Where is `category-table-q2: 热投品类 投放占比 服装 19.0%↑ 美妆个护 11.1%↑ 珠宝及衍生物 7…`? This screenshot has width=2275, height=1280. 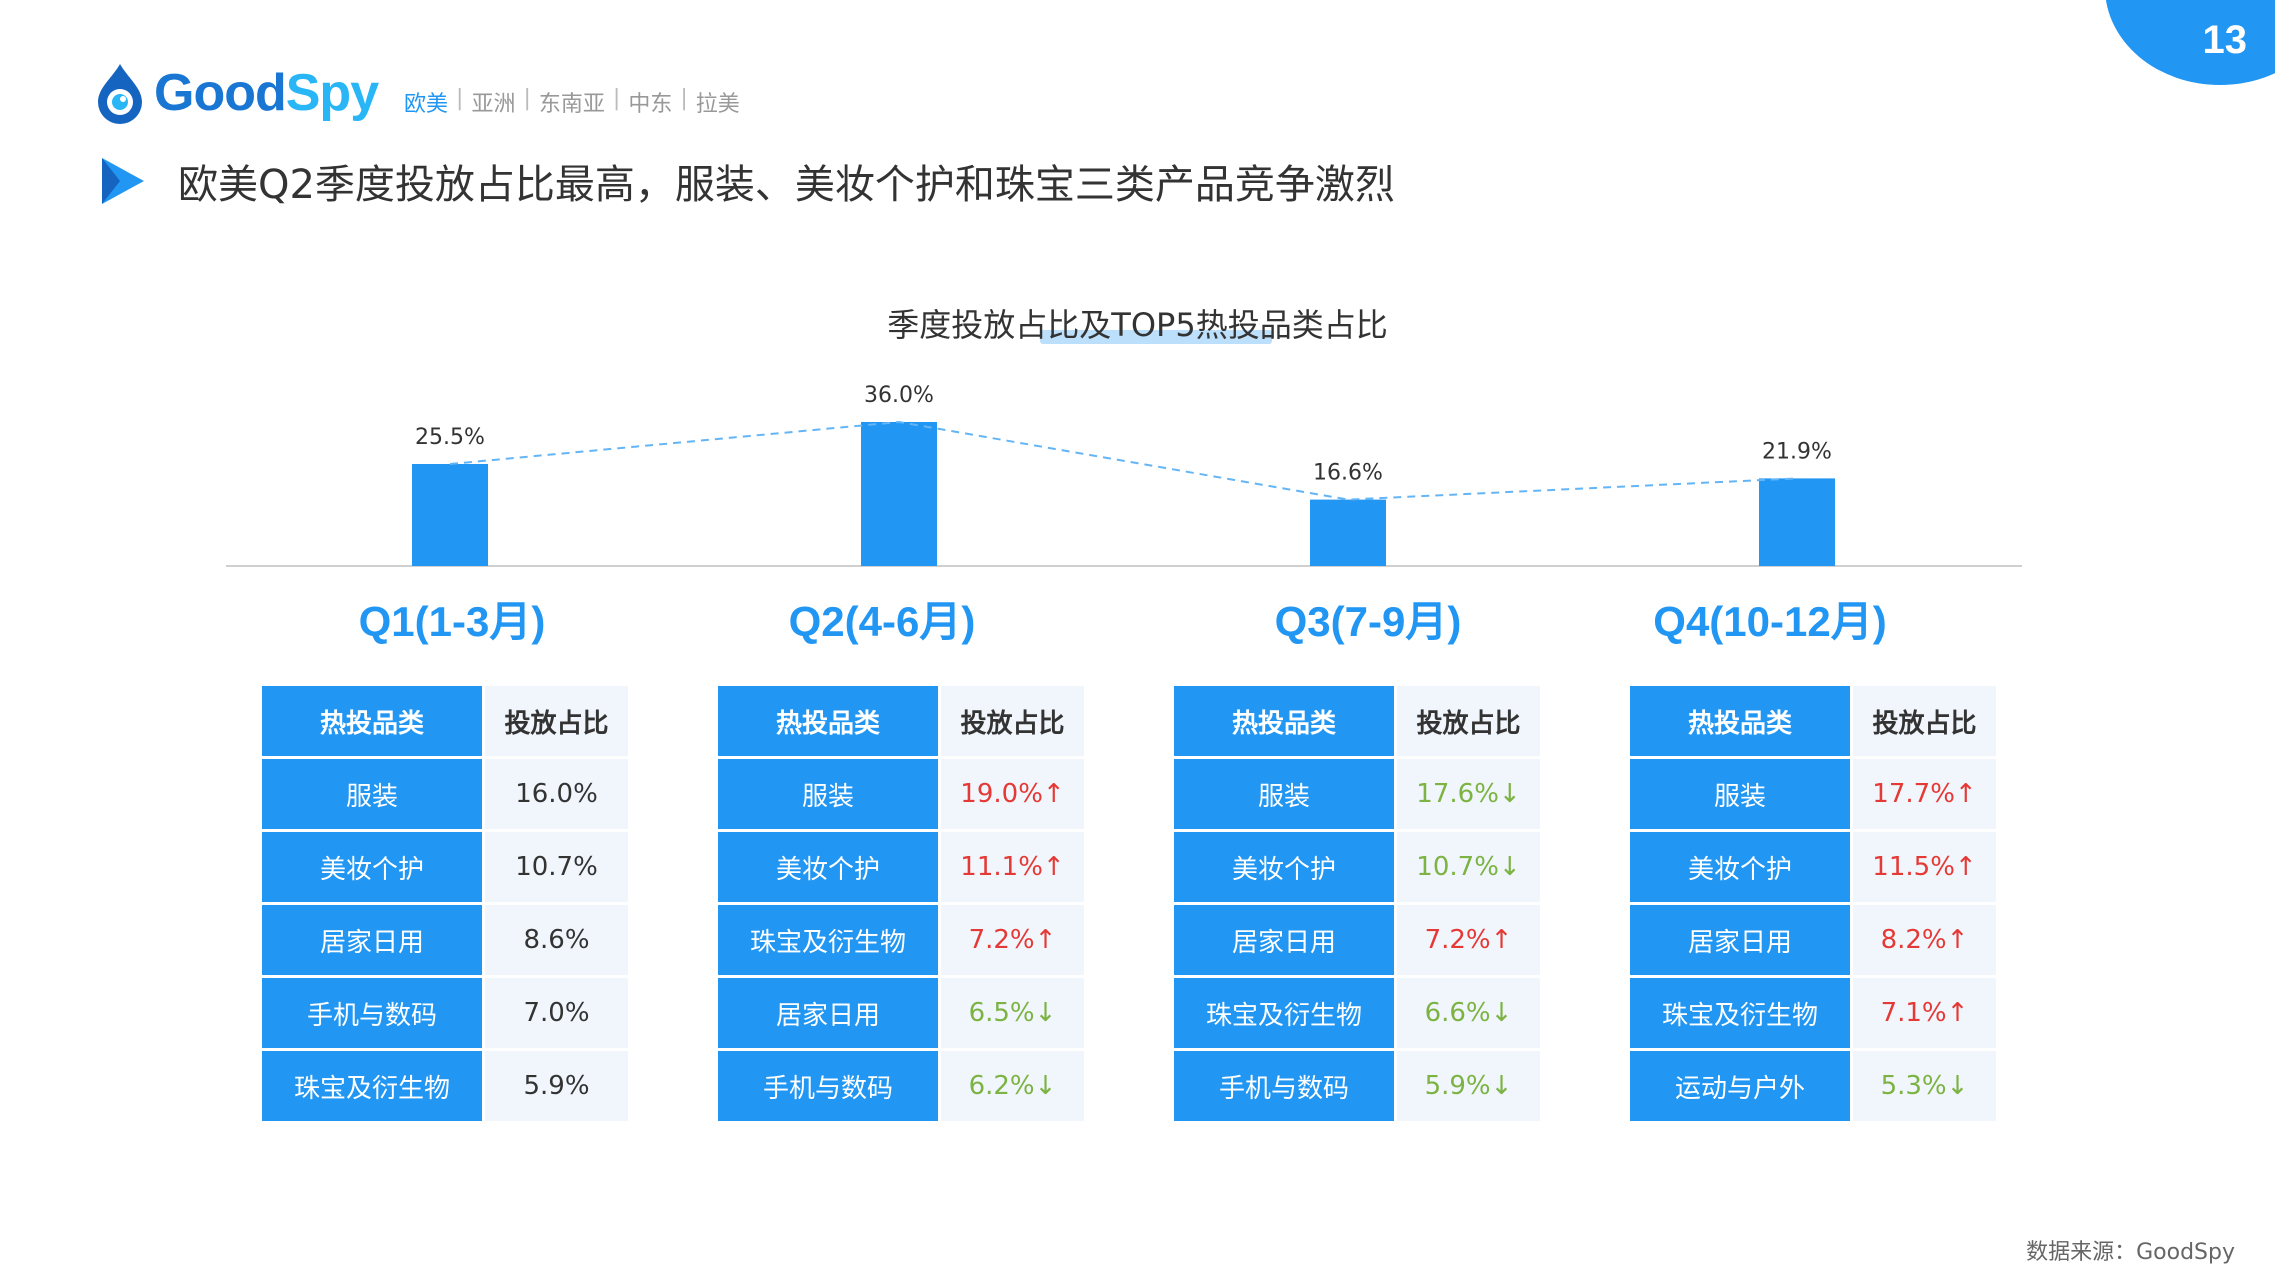
category-table-q2: 热投品类 投放占比 服装 19.0%↑ 美妆个护 11.1%↑ 珠宝及衍生物 7… is located at coordinates (901, 905).